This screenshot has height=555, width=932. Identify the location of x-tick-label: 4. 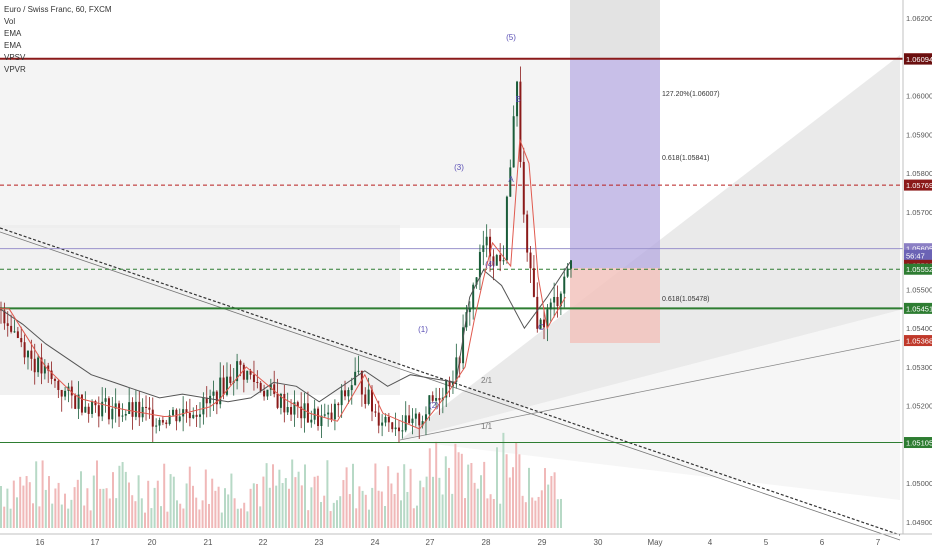
(710, 542).